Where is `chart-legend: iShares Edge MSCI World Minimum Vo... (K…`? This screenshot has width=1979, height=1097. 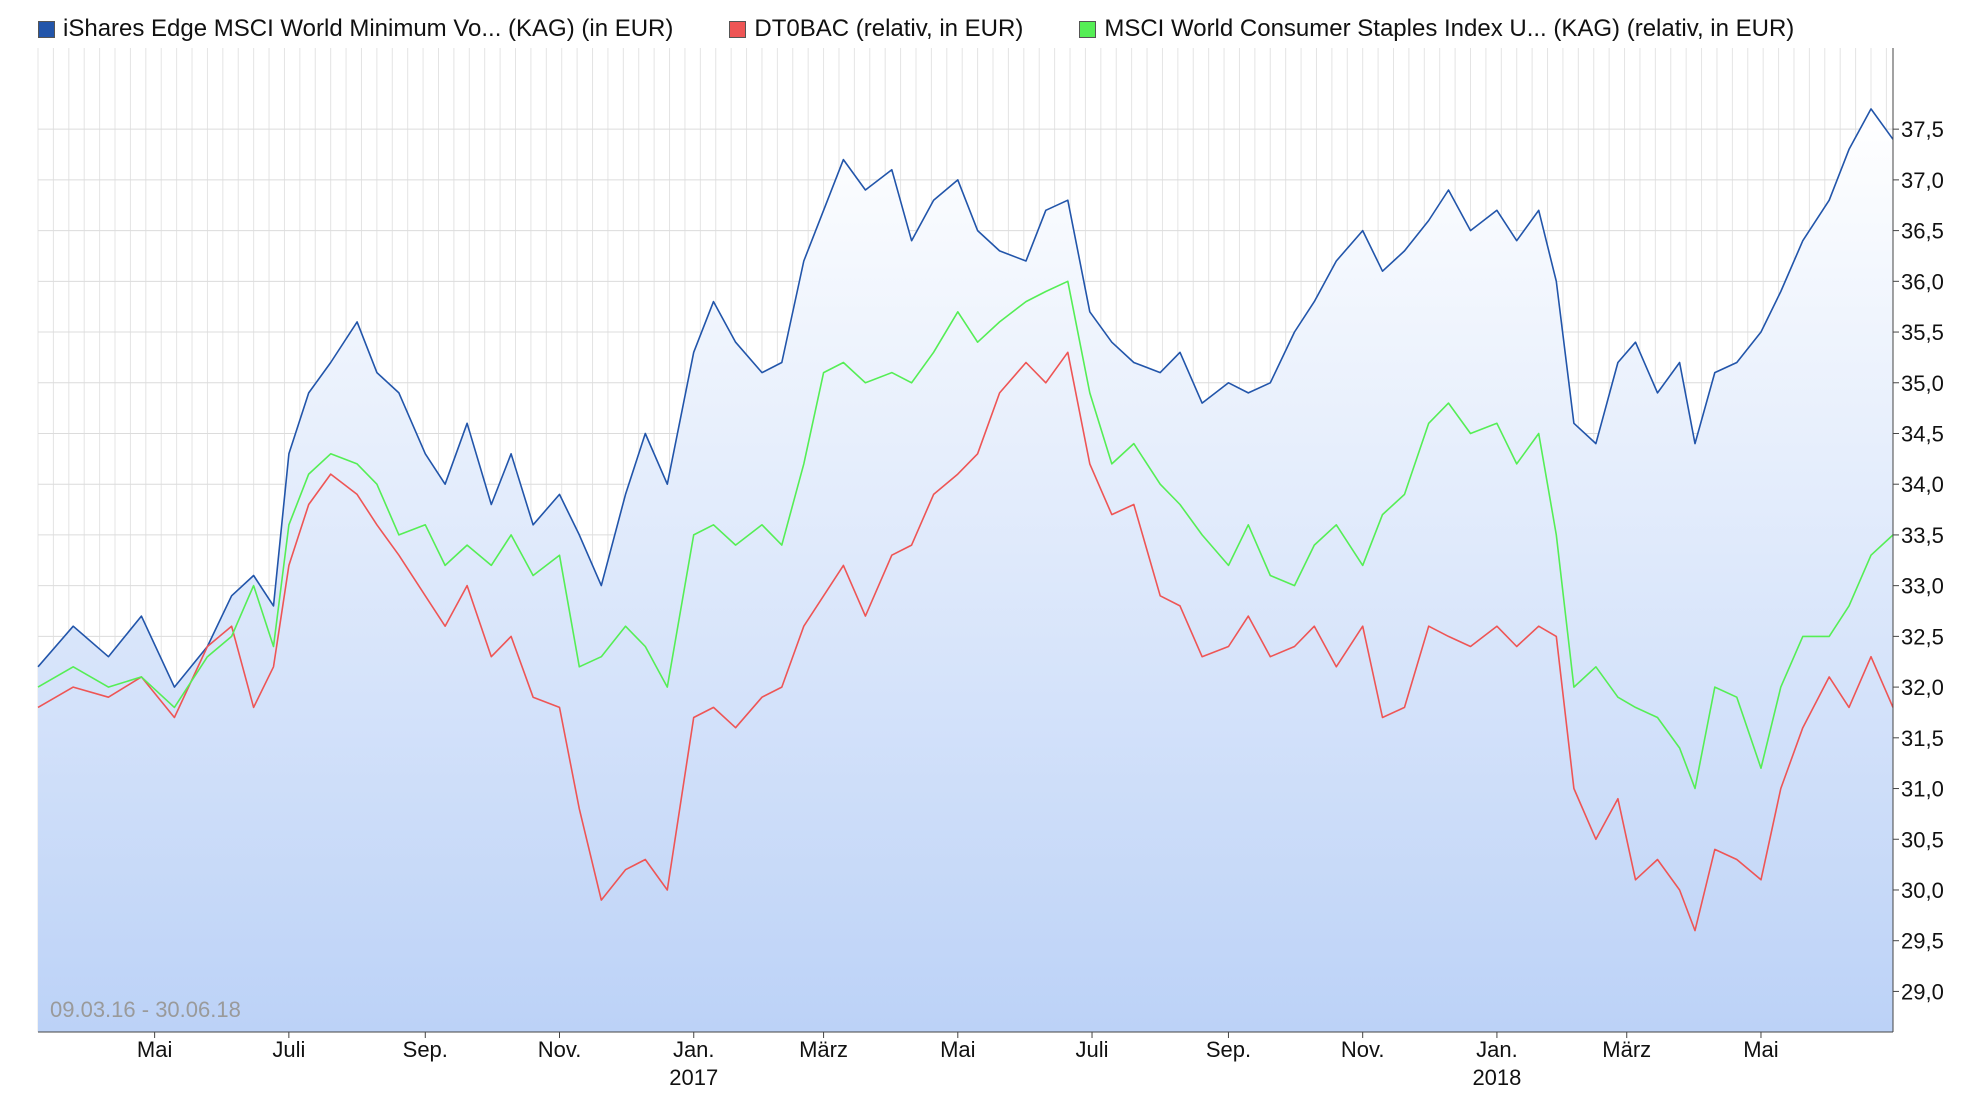 chart-legend: iShares Edge MSCI World Minimum Vo... (K… is located at coordinates (944, 29).